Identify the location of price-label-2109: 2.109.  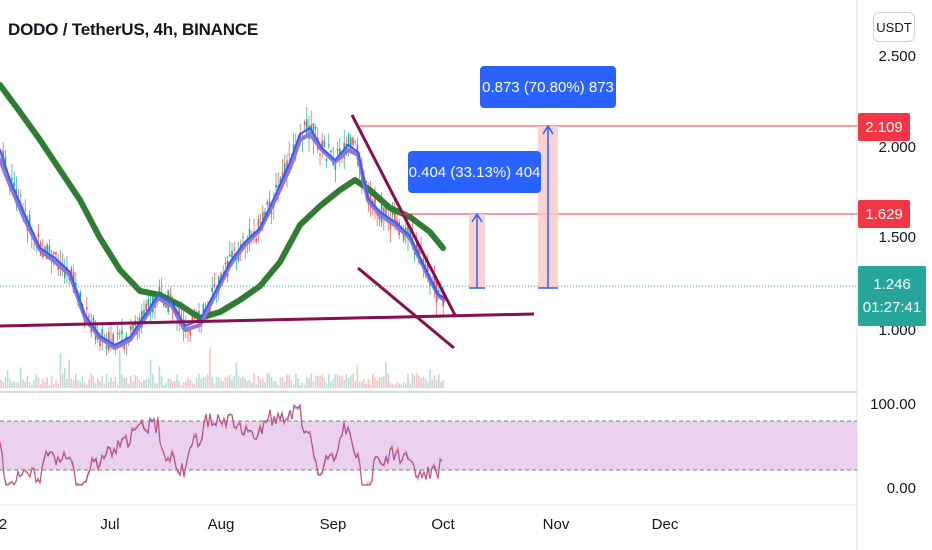
(884, 127).